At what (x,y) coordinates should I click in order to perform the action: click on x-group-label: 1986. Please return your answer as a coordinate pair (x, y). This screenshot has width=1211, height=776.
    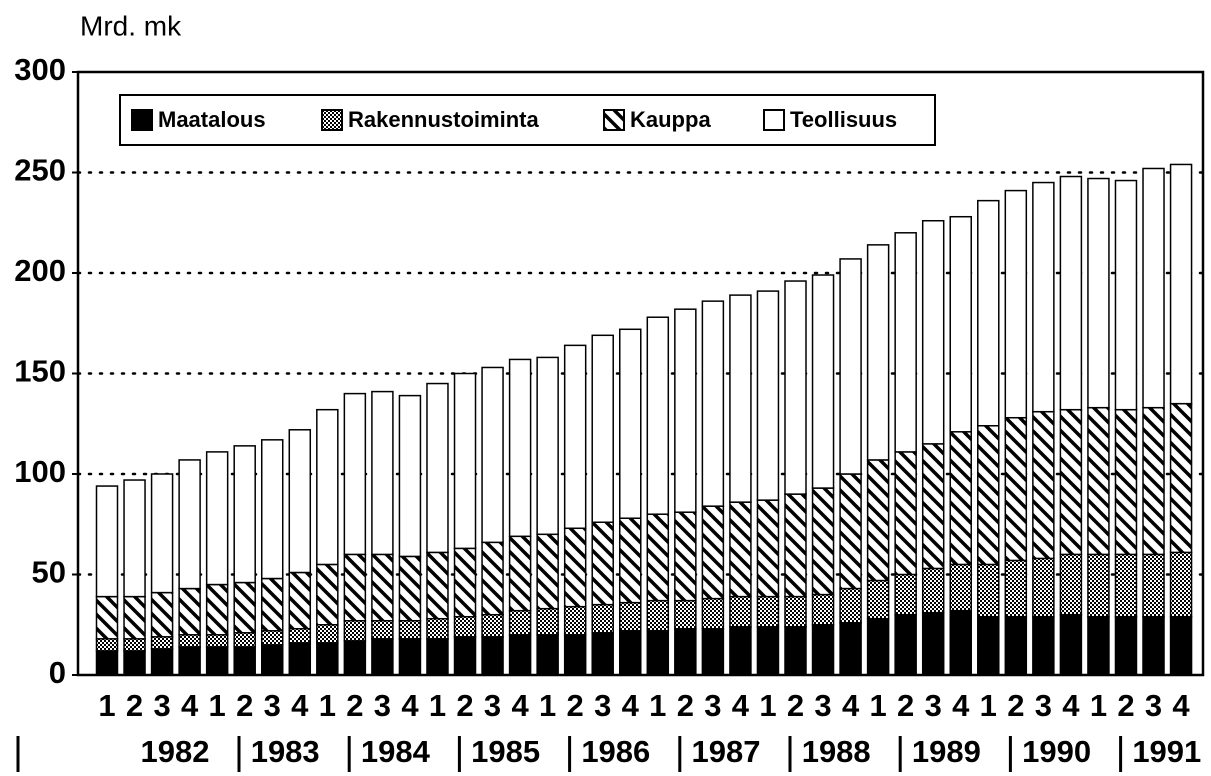
    Looking at the image, I should click on (615, 751).